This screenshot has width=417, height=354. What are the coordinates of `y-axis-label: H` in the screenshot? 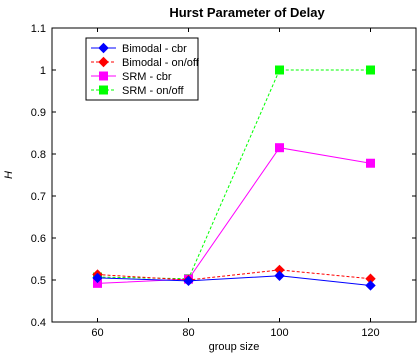 It's located at (9, 175).